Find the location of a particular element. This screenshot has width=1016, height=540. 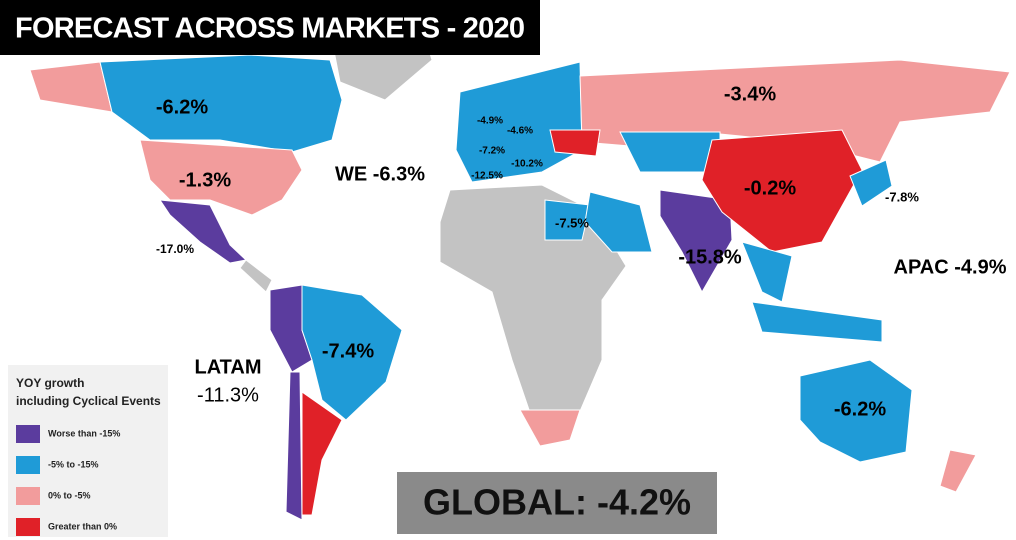

label: -7.8% is located at coordinates (902, 196).